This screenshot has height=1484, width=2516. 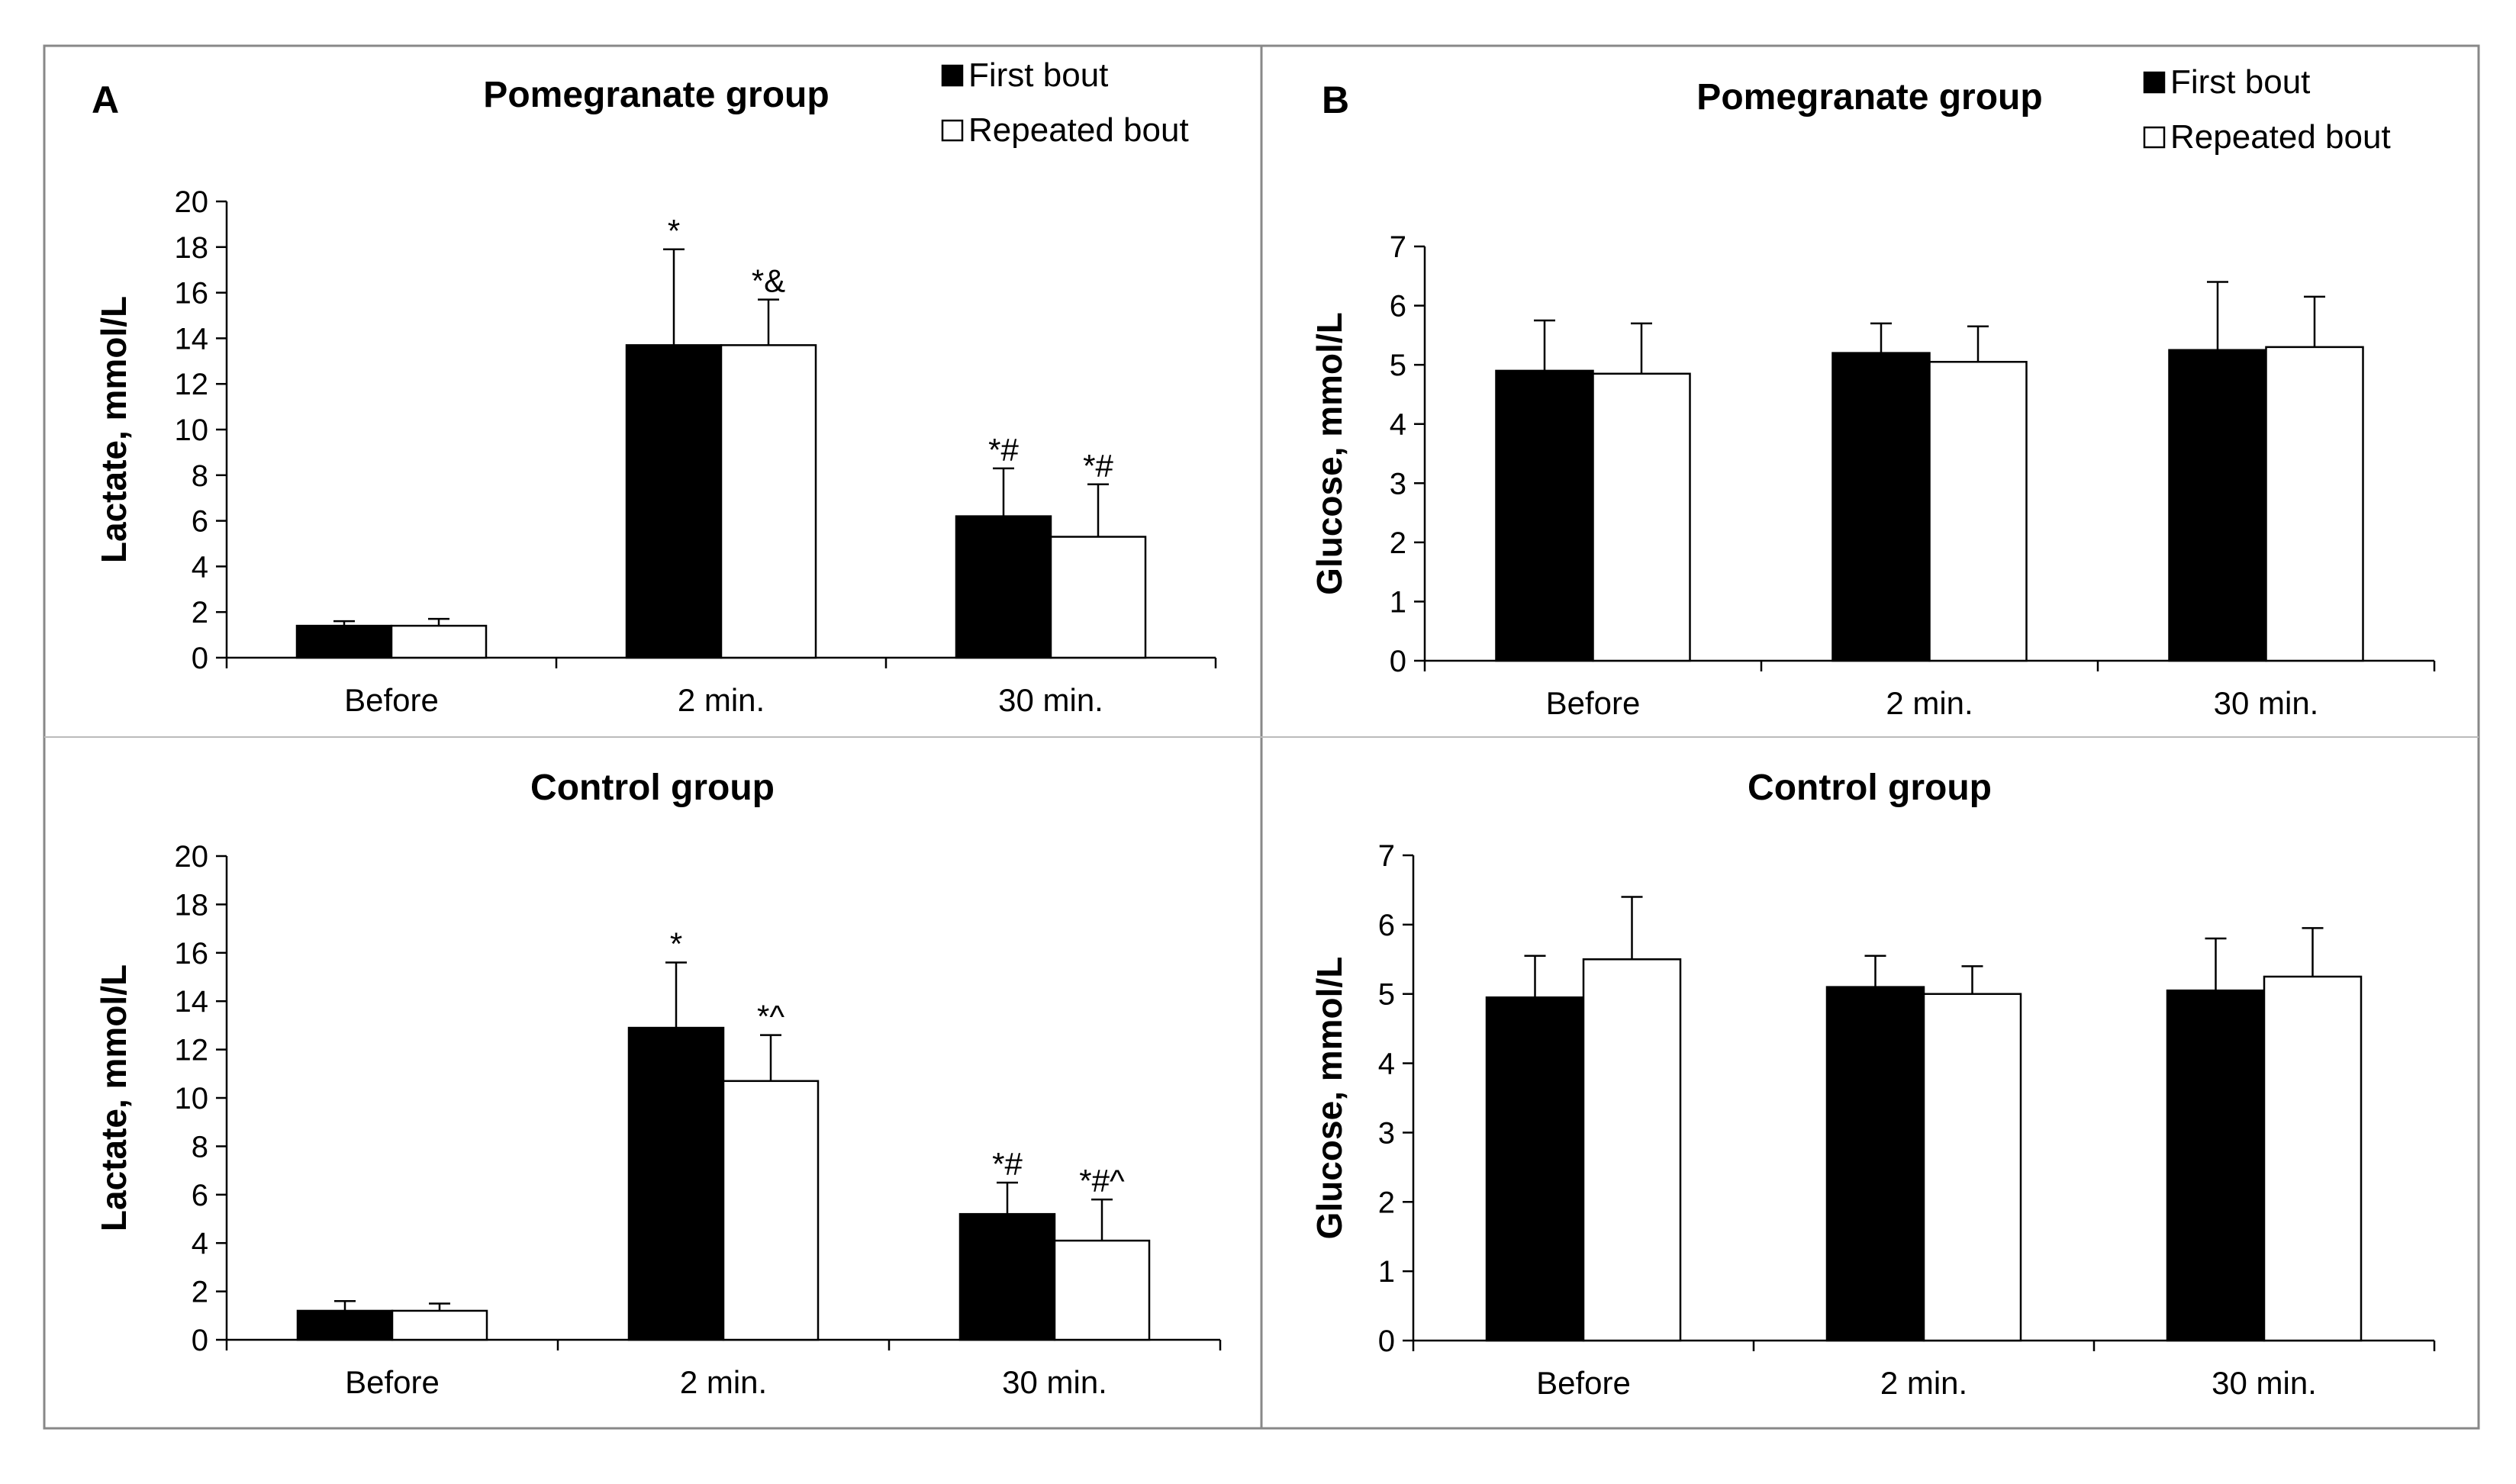 I want to click on panel-label: B, so click(x=1335, y=100).